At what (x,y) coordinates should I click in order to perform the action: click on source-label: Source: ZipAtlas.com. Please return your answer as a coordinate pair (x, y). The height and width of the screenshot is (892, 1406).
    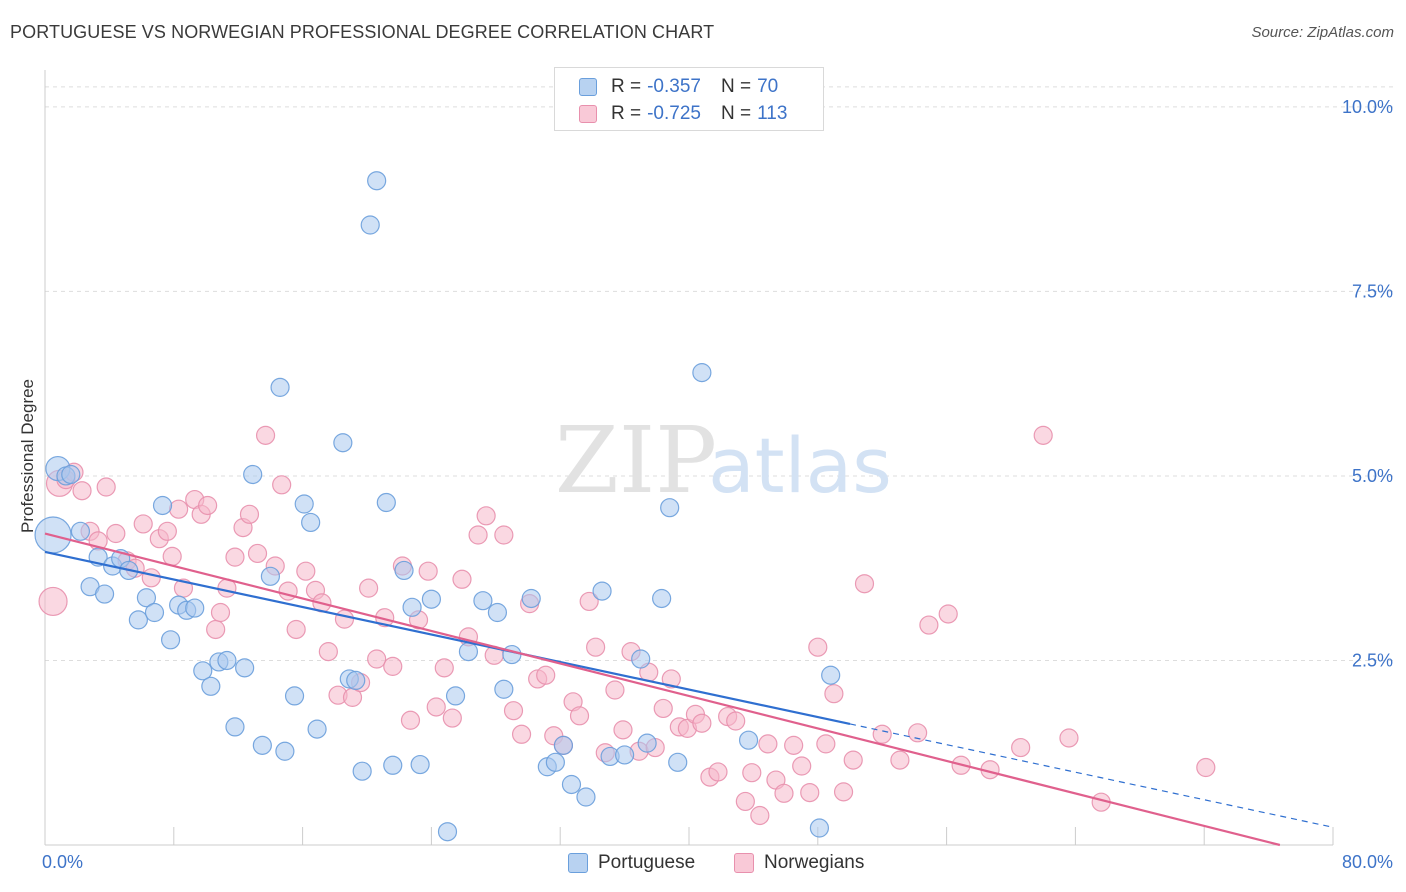
    Looking at the image, I should click on (1322, 32).